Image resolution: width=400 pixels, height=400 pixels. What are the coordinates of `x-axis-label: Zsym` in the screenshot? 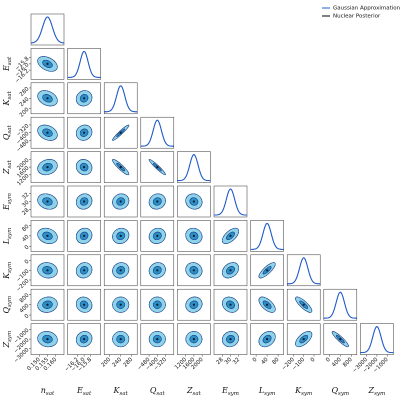 It's located at (377, 391).